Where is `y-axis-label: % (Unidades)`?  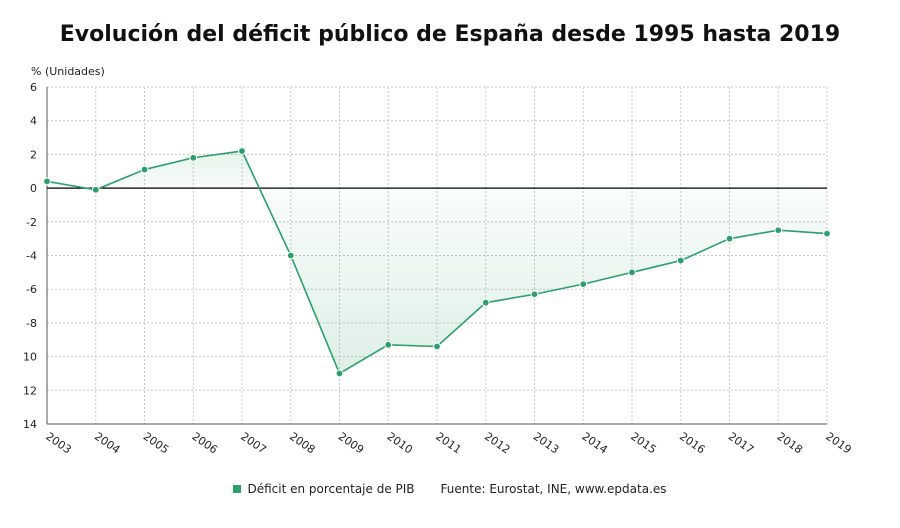
y-axis-label: % (Unidades) is located at coordinates (68, 71).